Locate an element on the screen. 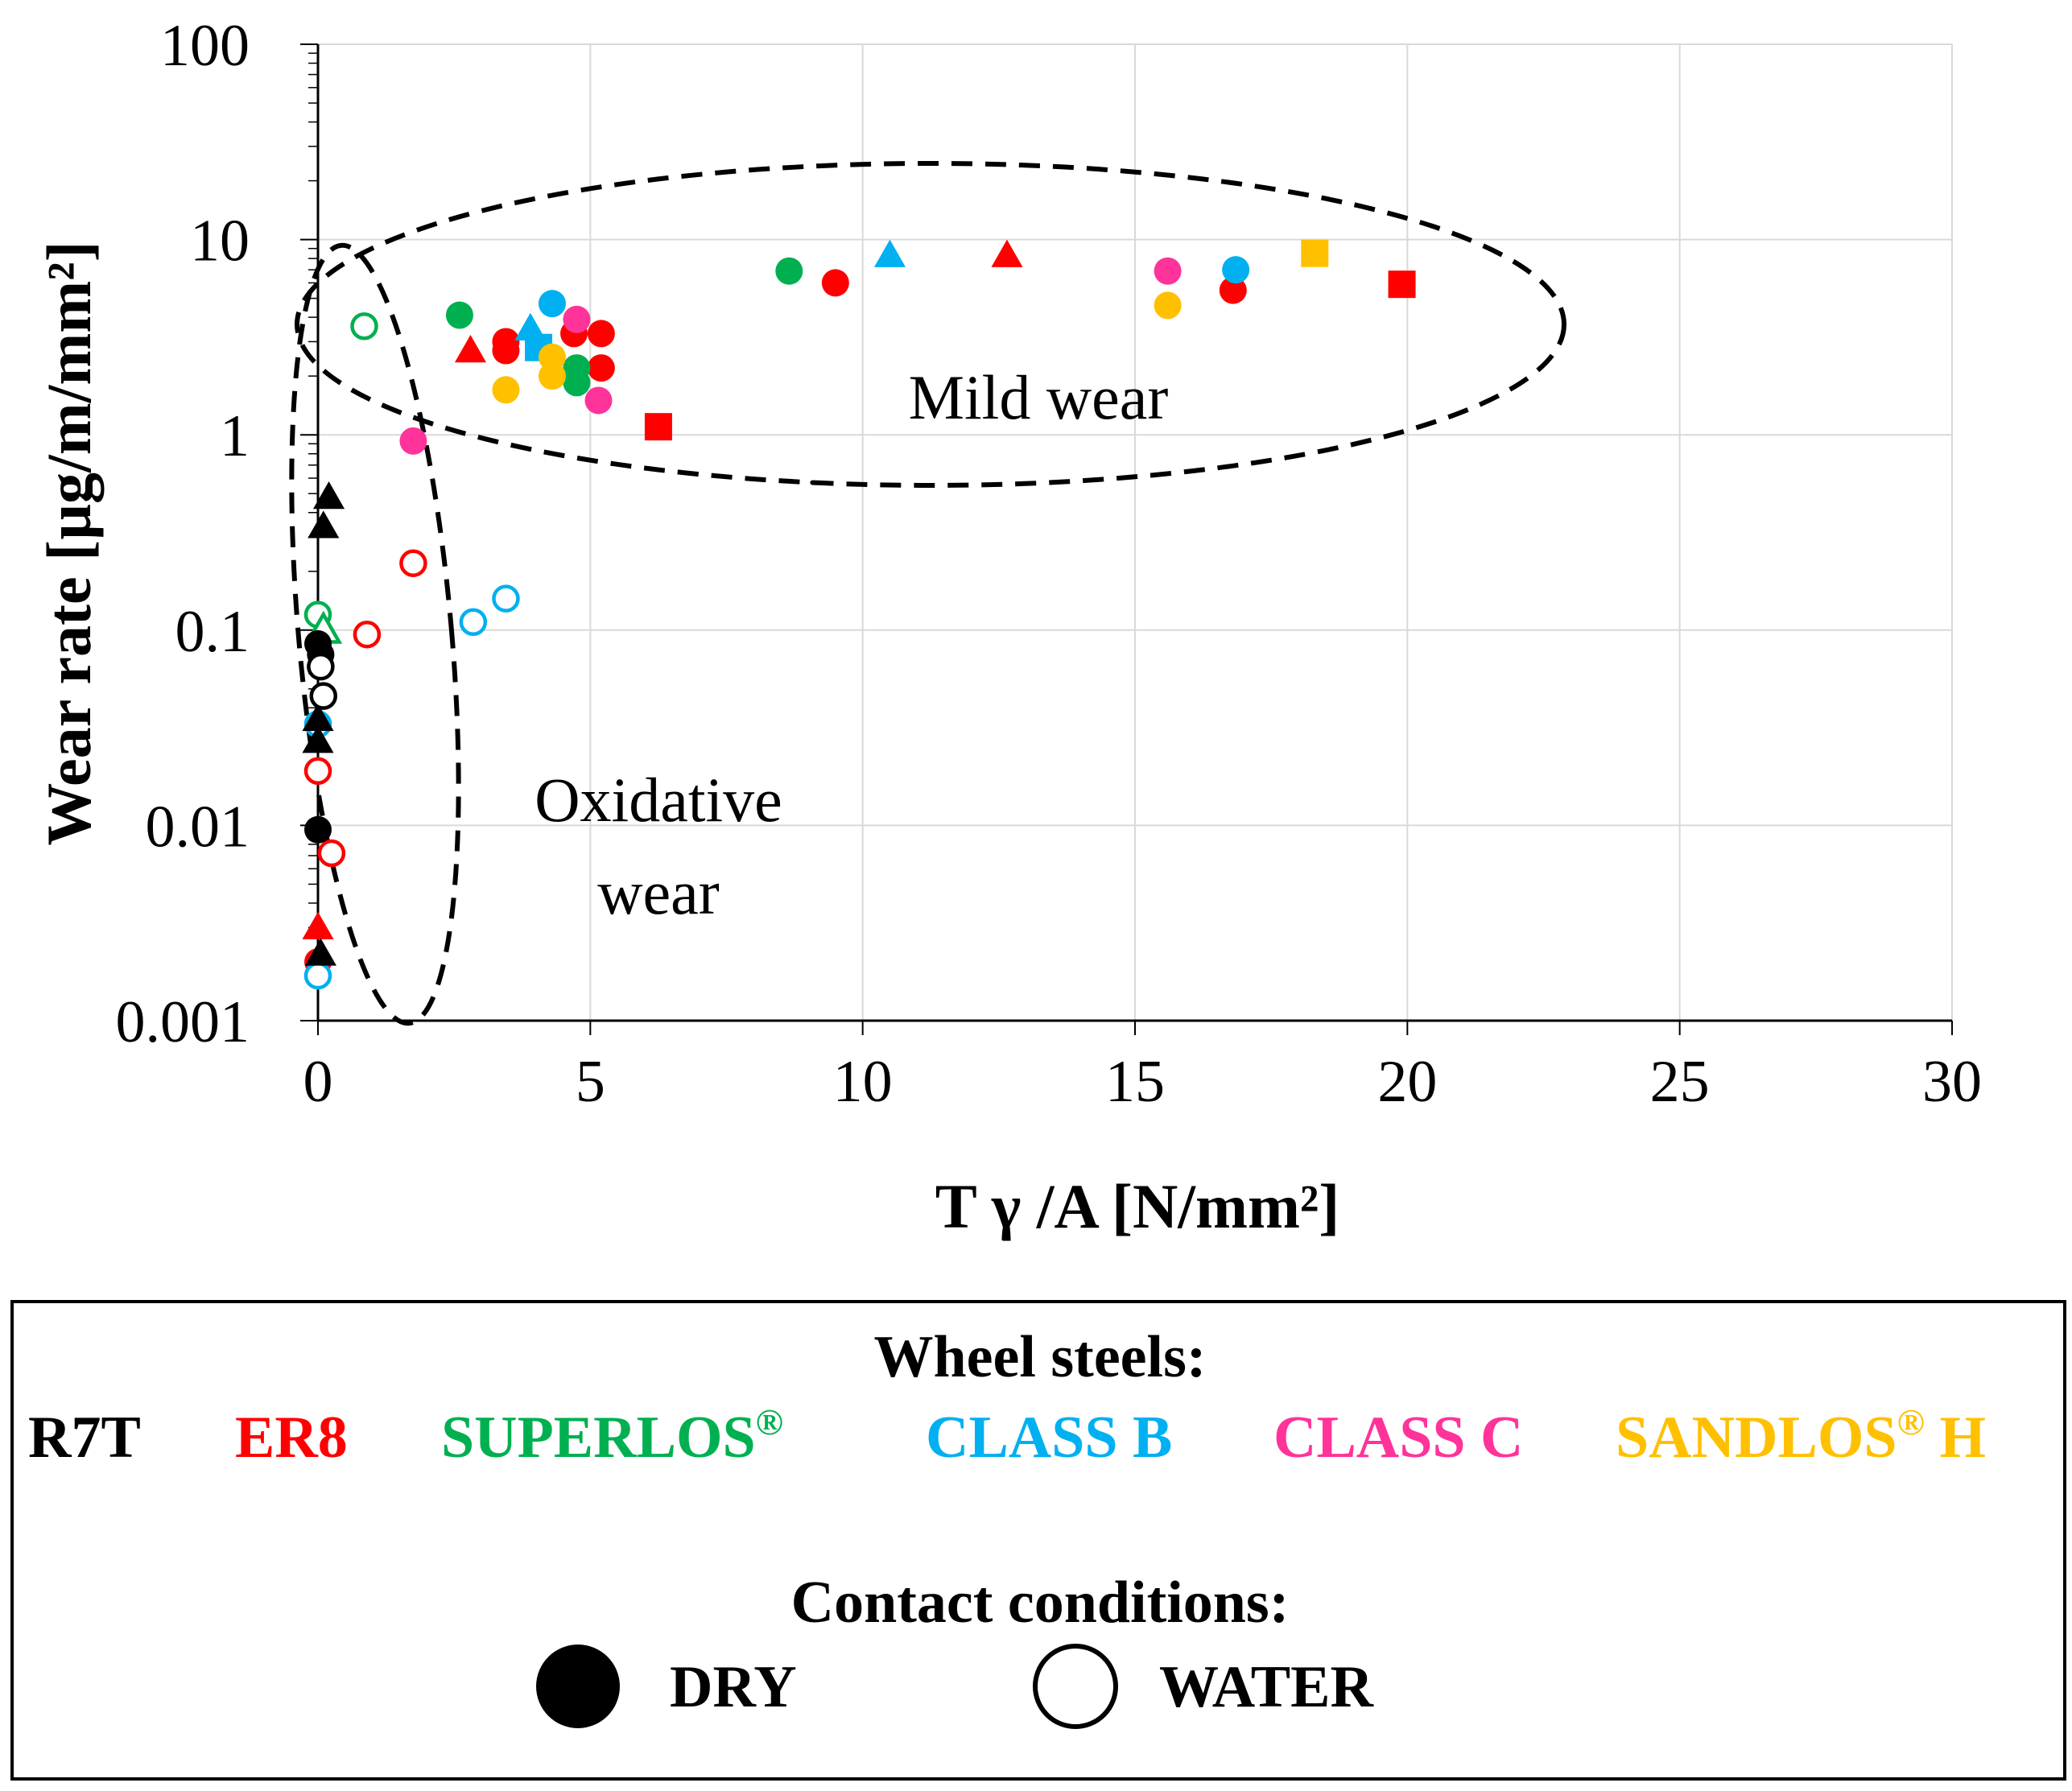  x-tick-label: 5 is located at coordinates (590, 1082).